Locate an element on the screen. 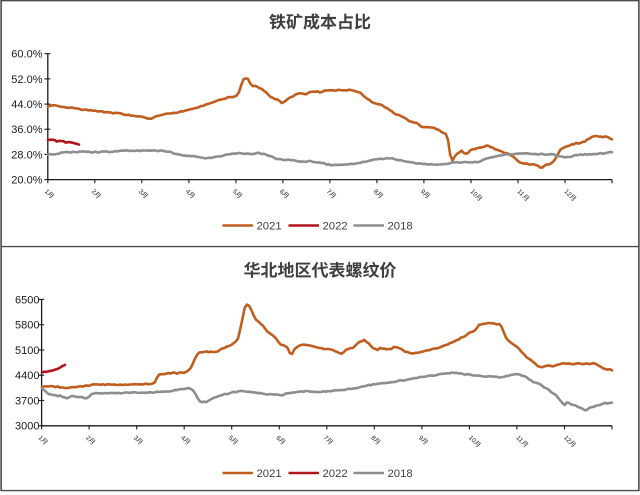 Image resolution: width=640 pixels, height=495 pixels. svg-text: 60.0% is located at coordinates (26, 55).